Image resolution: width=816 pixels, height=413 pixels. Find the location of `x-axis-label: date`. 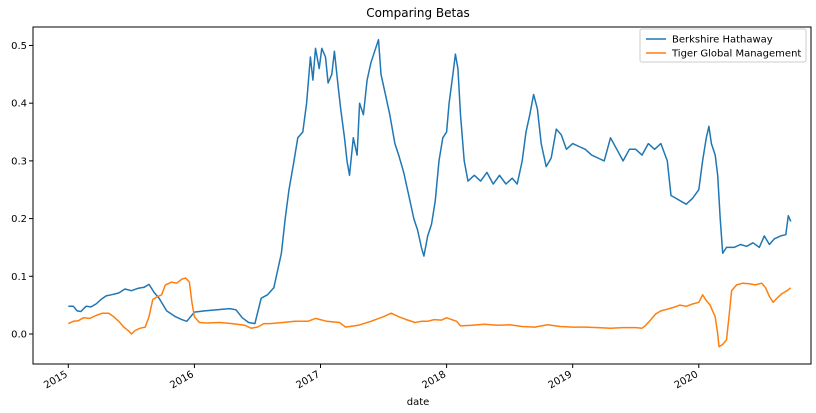

x-axis-label: date is located at coordinates (418, 402).